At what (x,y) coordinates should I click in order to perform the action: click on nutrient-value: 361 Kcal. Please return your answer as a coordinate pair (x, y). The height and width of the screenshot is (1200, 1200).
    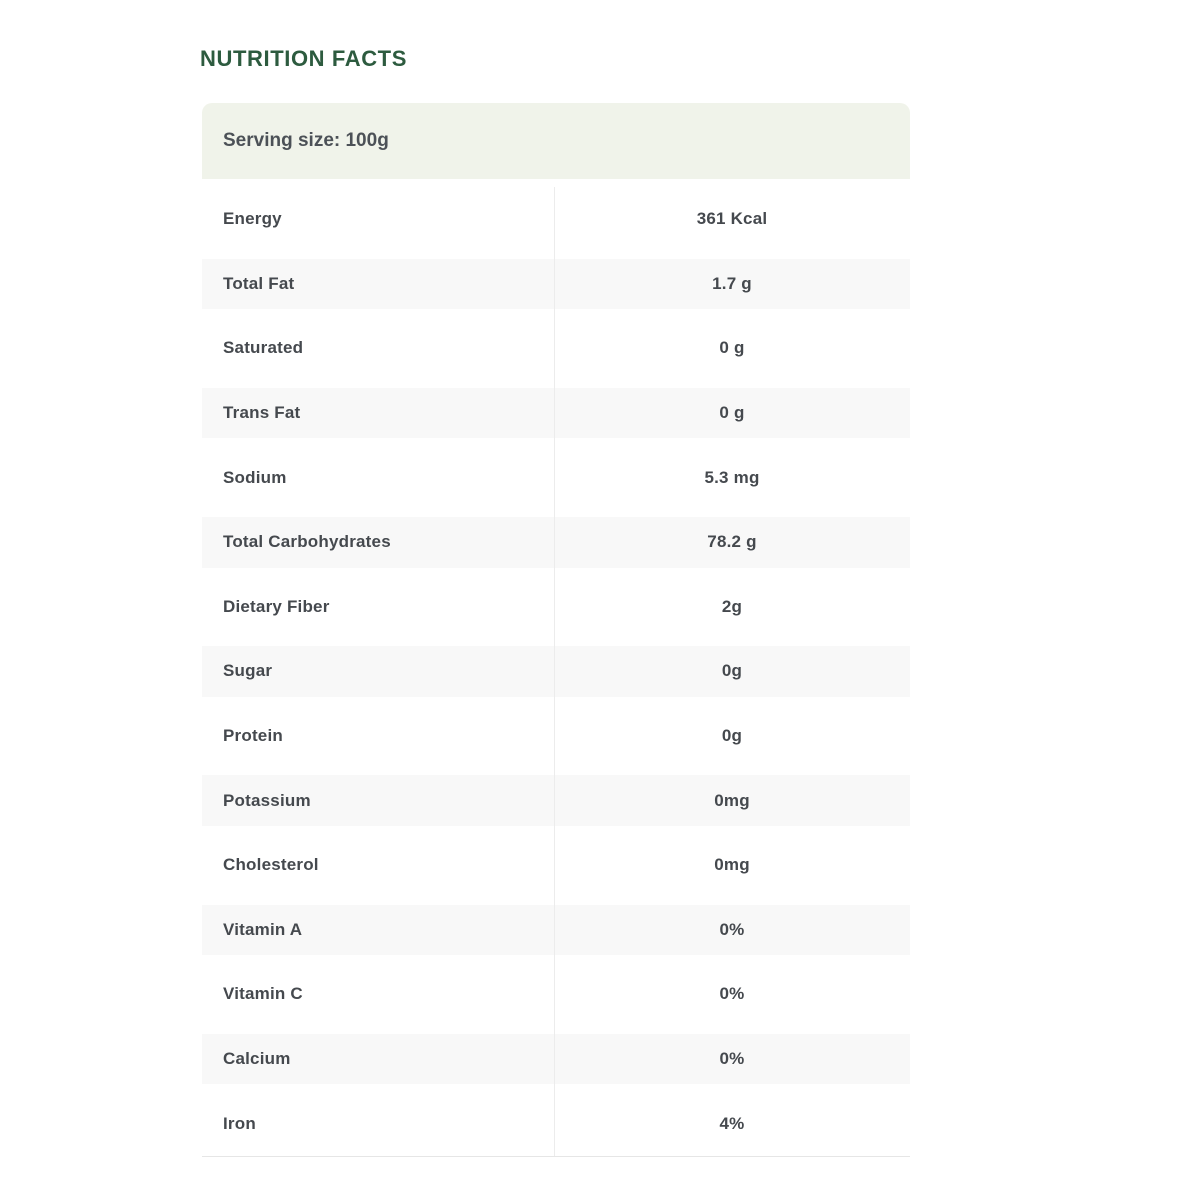
    Looking at the image, I should click on (732, 219).